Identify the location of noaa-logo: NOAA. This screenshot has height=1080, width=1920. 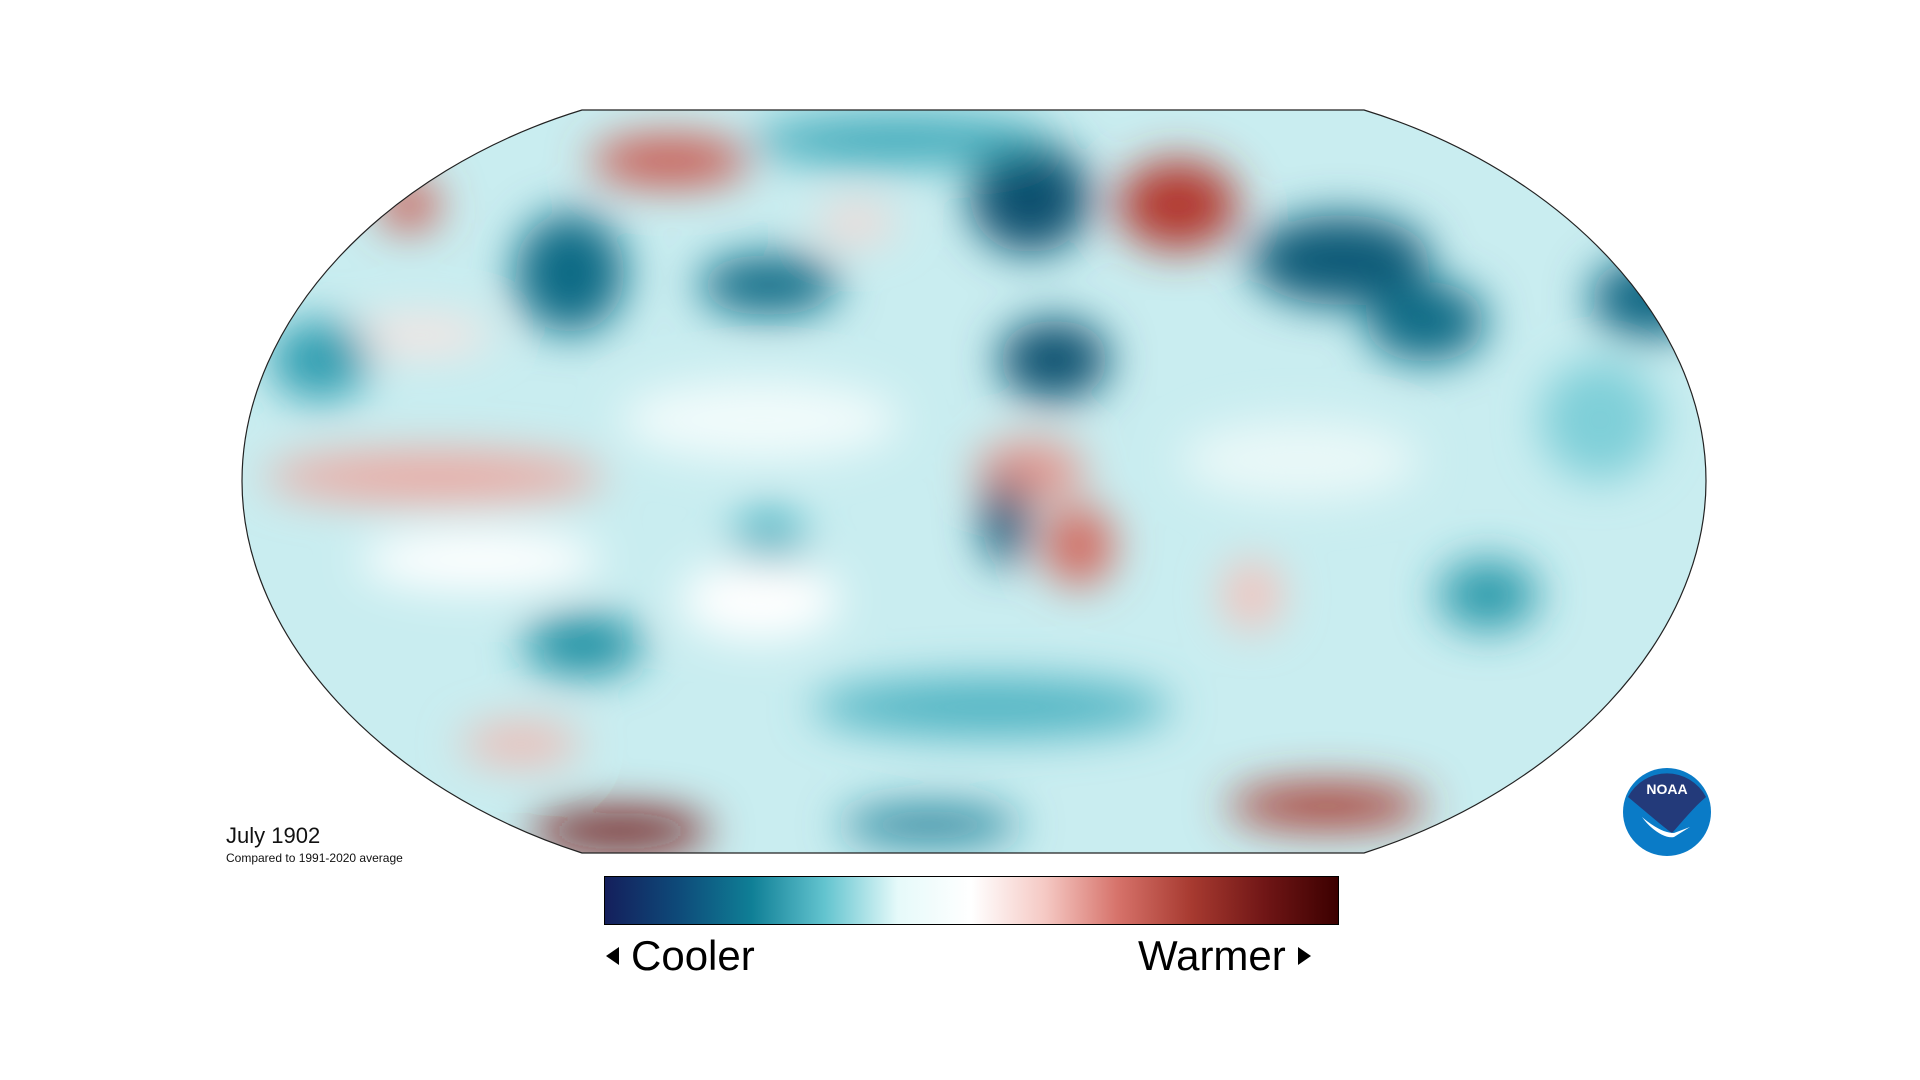
(1667, 812).